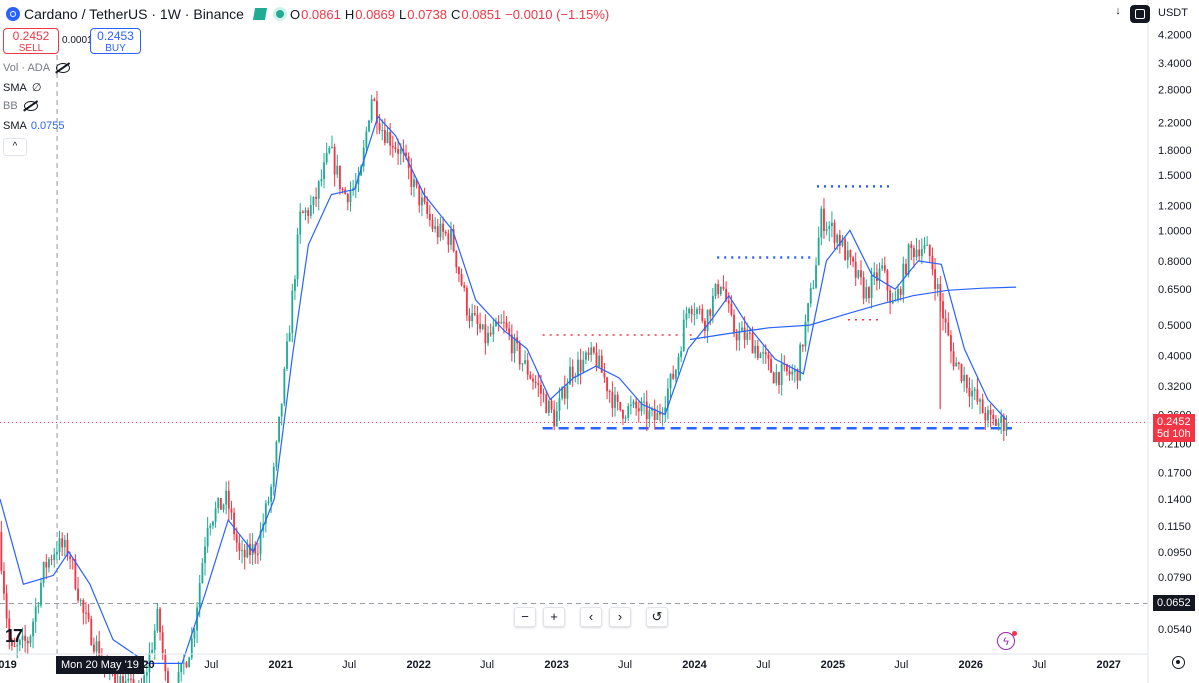 The width and height of the screenshot is (1199, 683). I want to click on scroll-left-button: ‹, so click(591, 617).